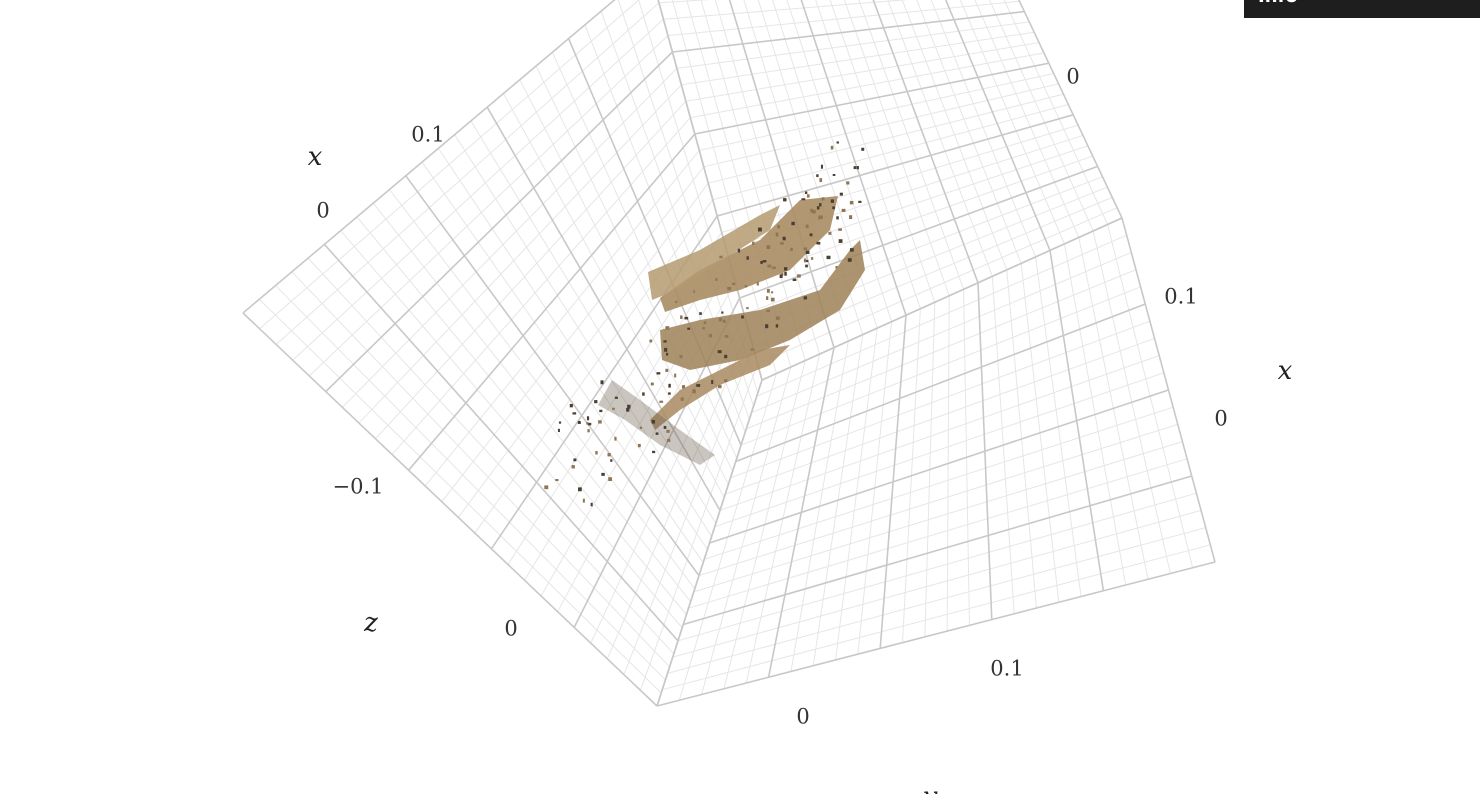 Image resolution: width=1480 pixels, height=794 pixels. Describe the element at coordinates (427, 135) in the screenshot. I see `tick-label: 0.1` at that location.